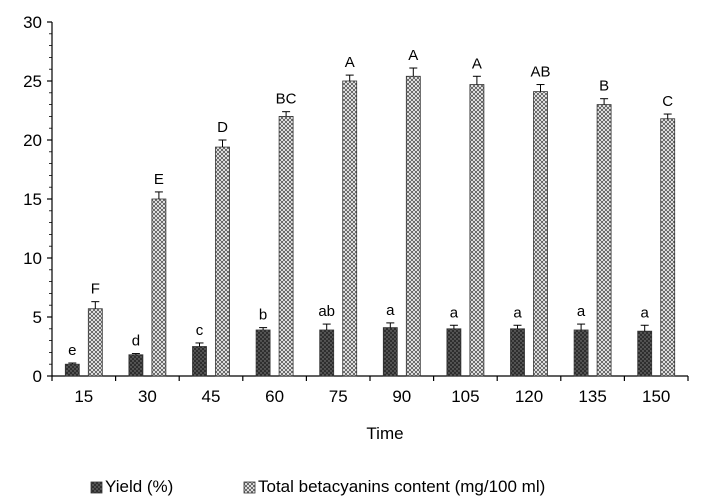 The image size is (702, 500). Describe the element at coordinates (401, 396) in the screenshot. I see `x-tick-label: 90` at that location.